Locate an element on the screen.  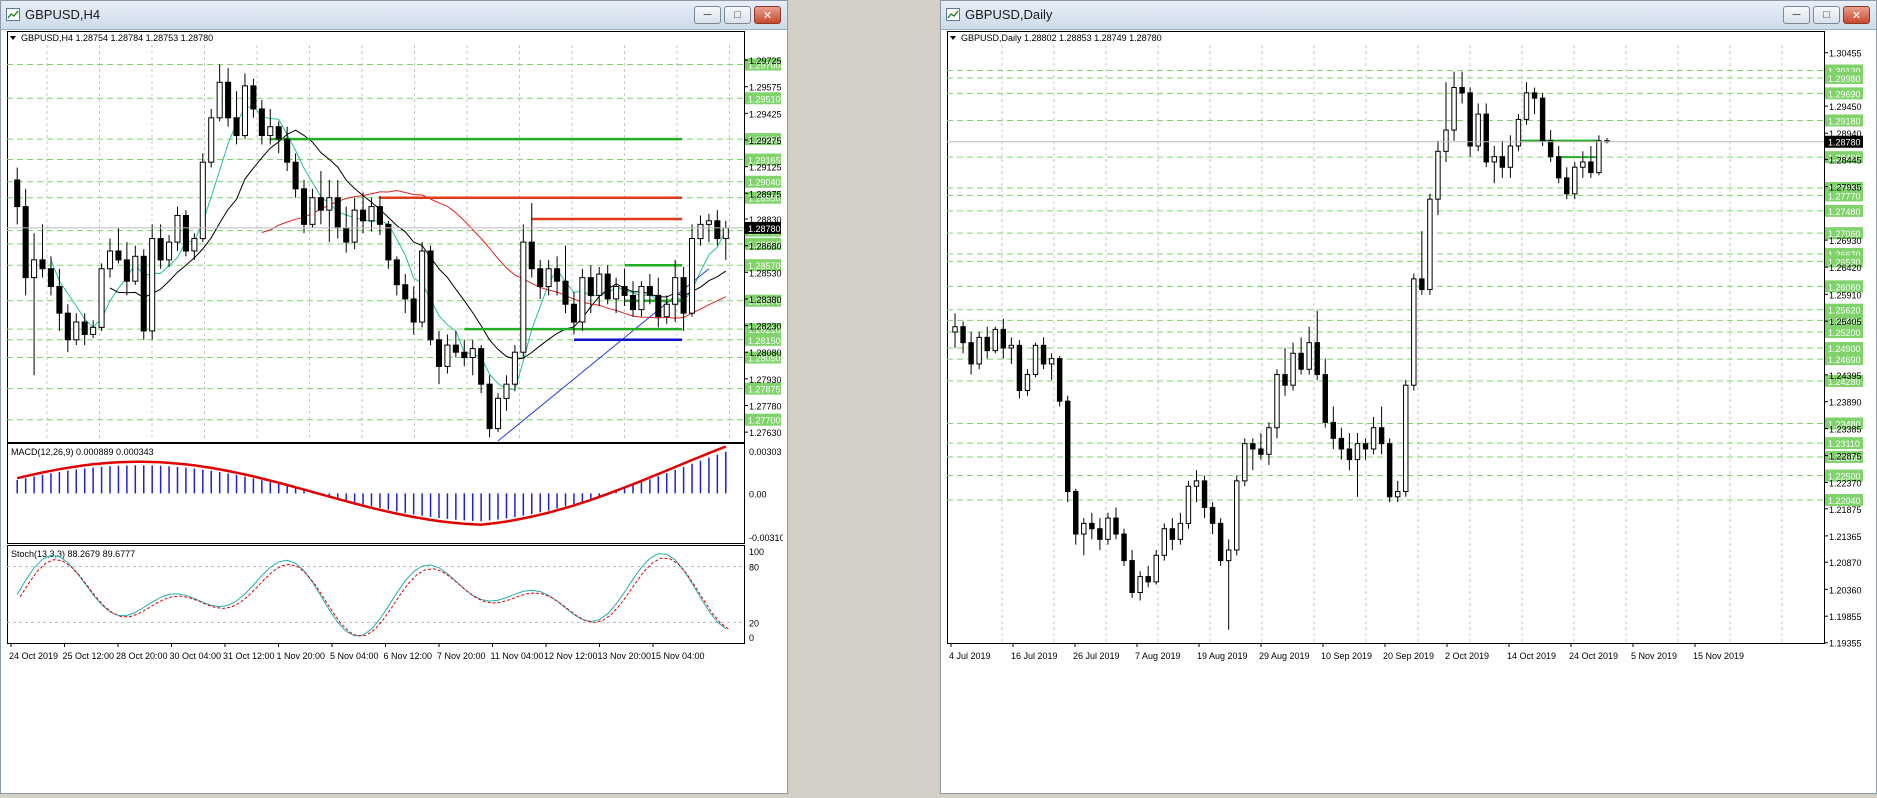
level-label: 1.27480 is located at coordinates (1844, 212).